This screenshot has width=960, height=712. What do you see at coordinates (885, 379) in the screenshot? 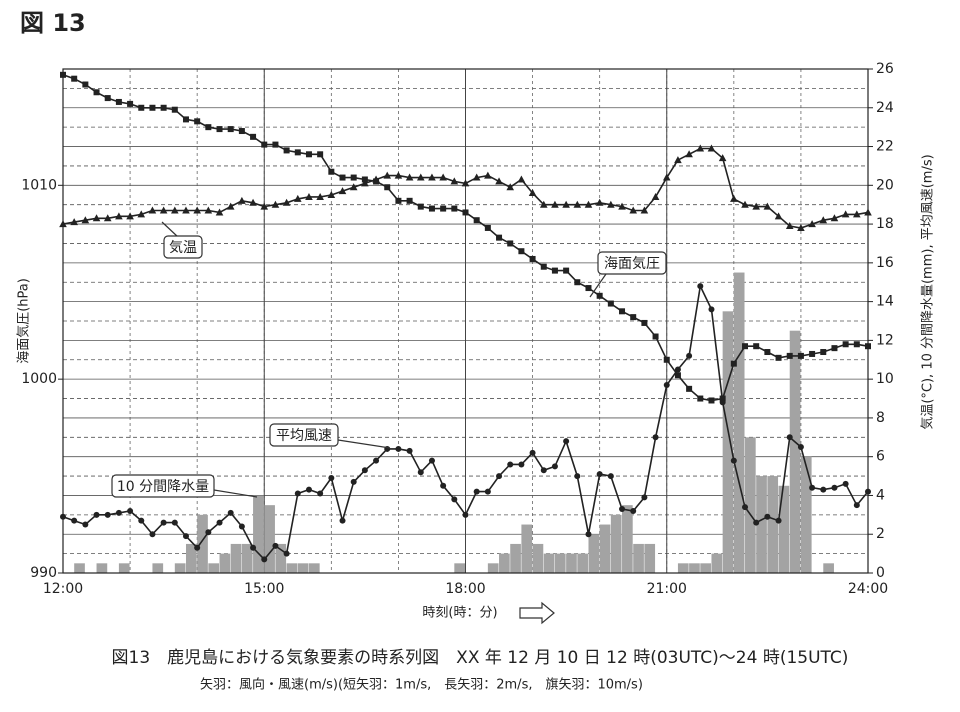
I see `y2-tick-label: 10` at bounding box center [885, 379].